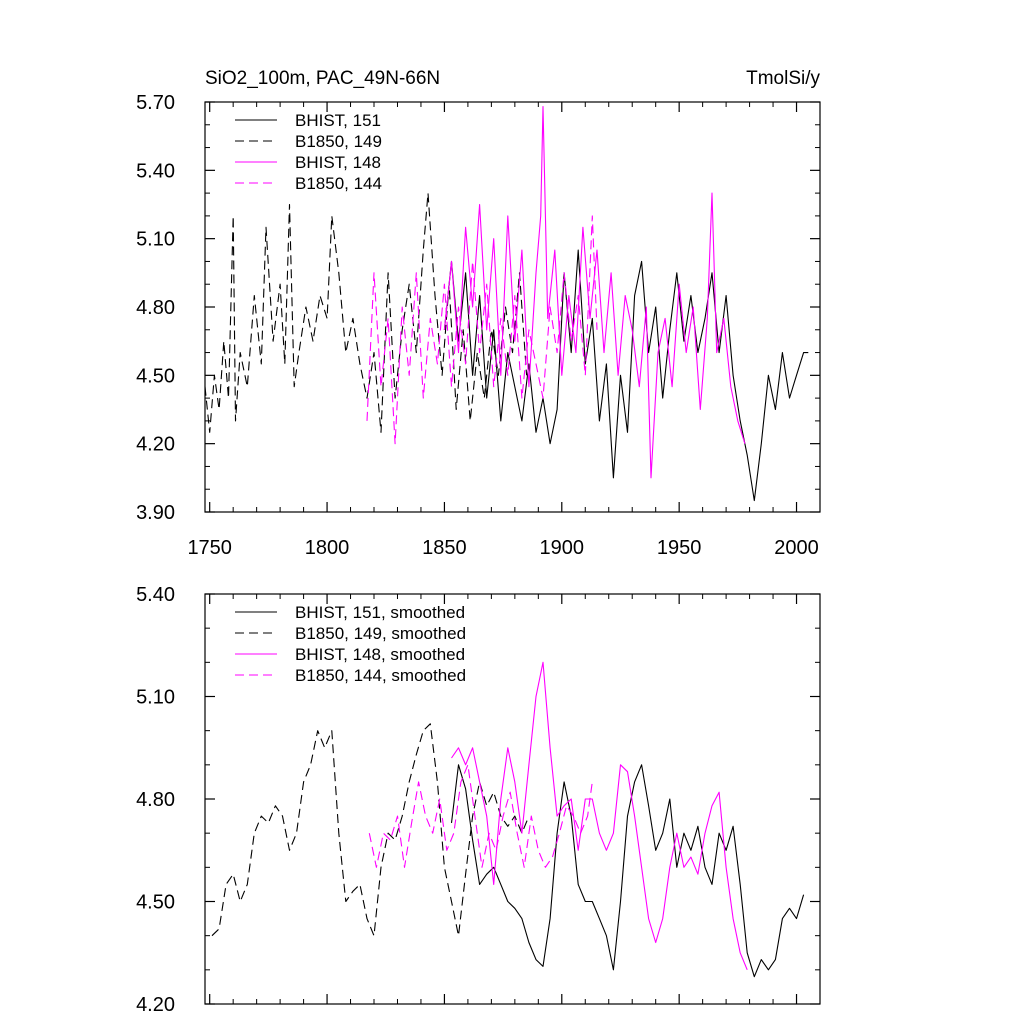 The width and height of the screenshot is (1024, 1024). I want to click on bottom-ytick-label: 4.80, so click(155, 800).